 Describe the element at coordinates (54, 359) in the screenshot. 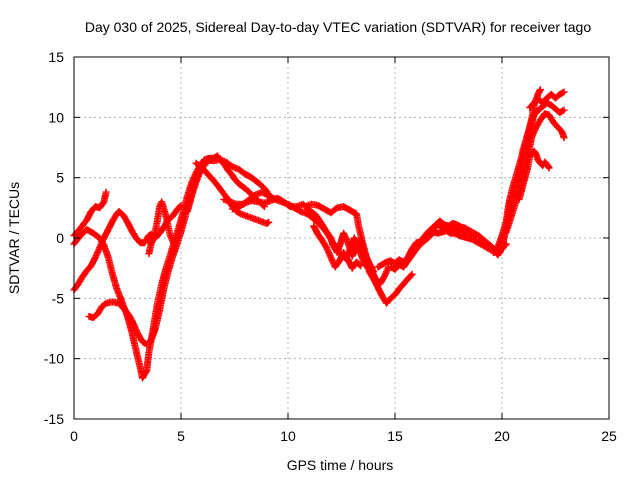

I see `y-tick-label: -10` at that location.